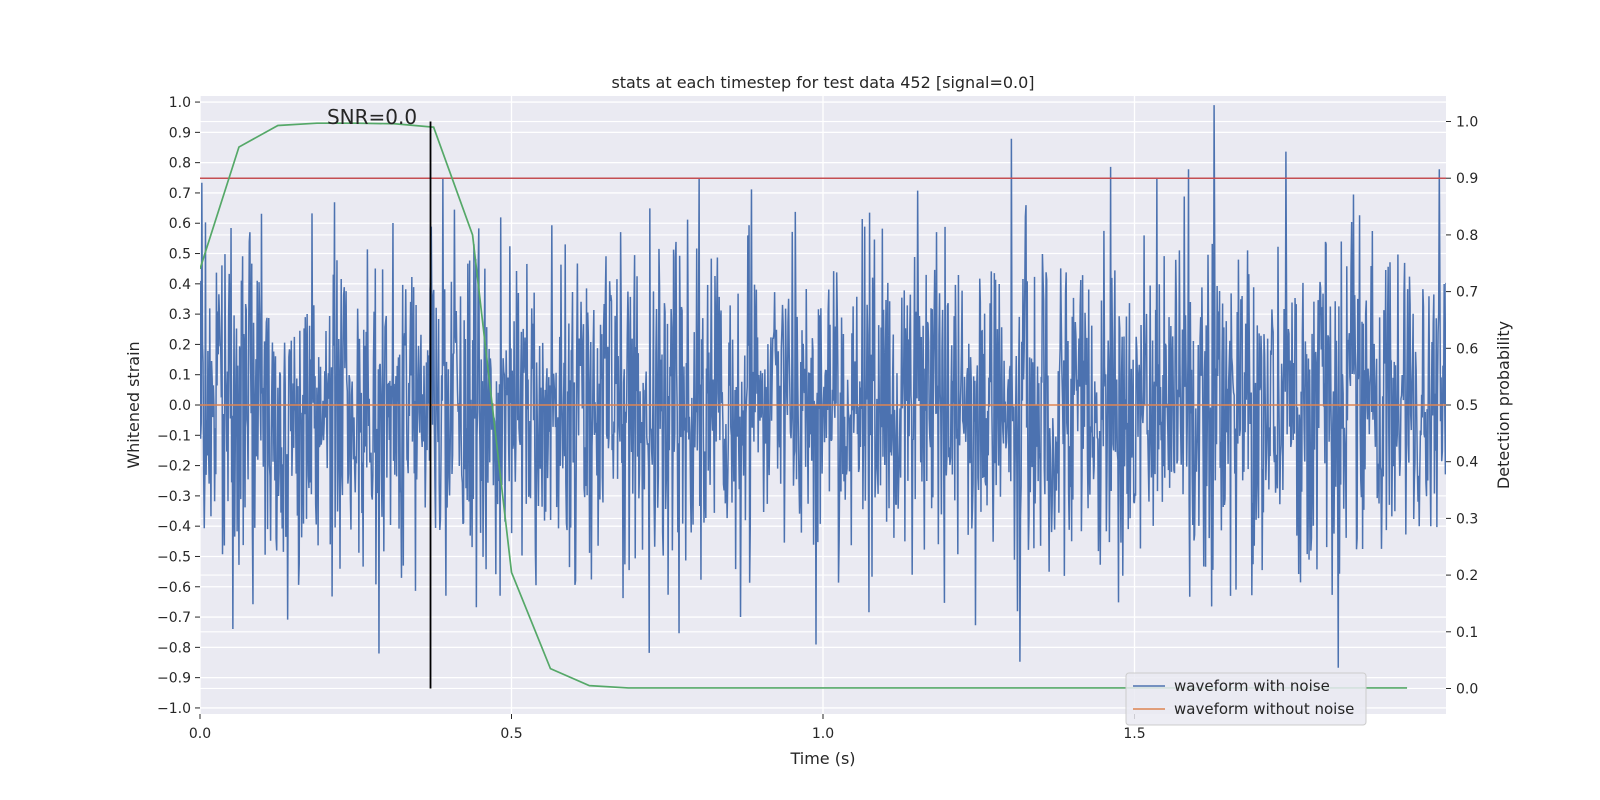 The width and height of the screenshot is (1600, 800). What do you see at coordinates (180, 315) in the screenshot?
I see `y-tick-label-7: 0.3` at bounding box center [180, 315].